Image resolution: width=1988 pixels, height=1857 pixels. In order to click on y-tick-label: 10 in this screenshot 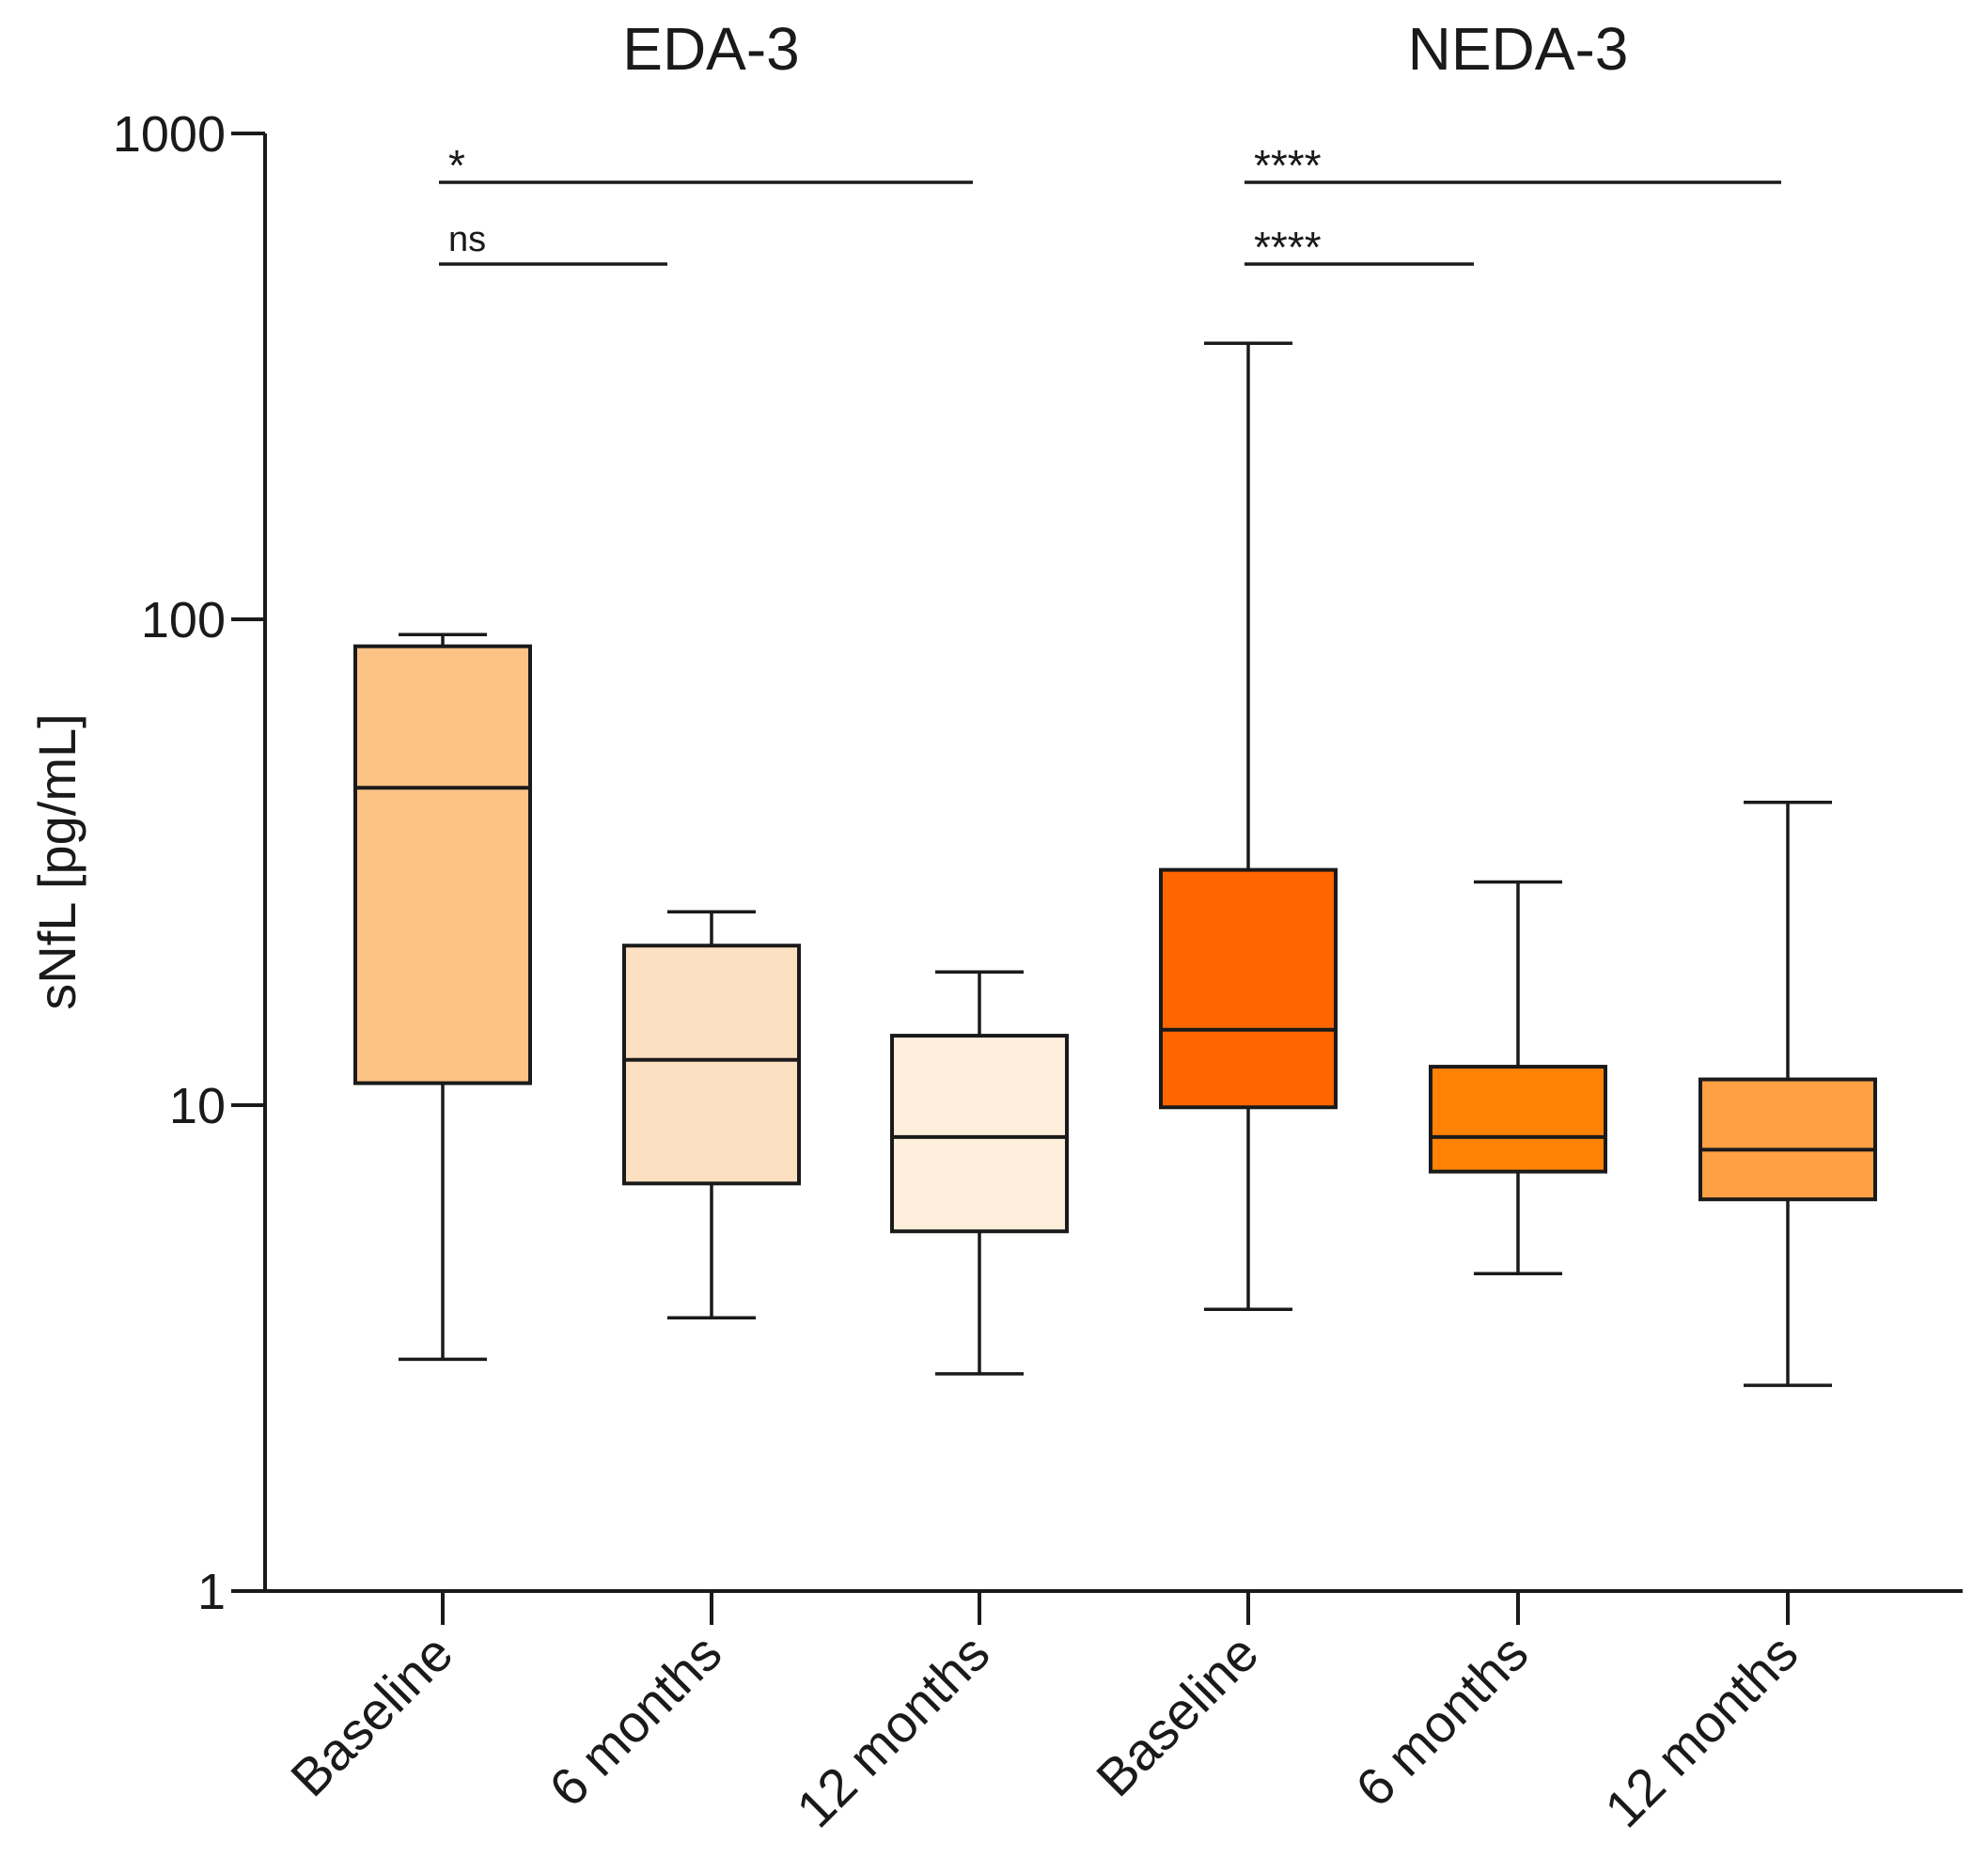, I will do `click(198, 1106)`.